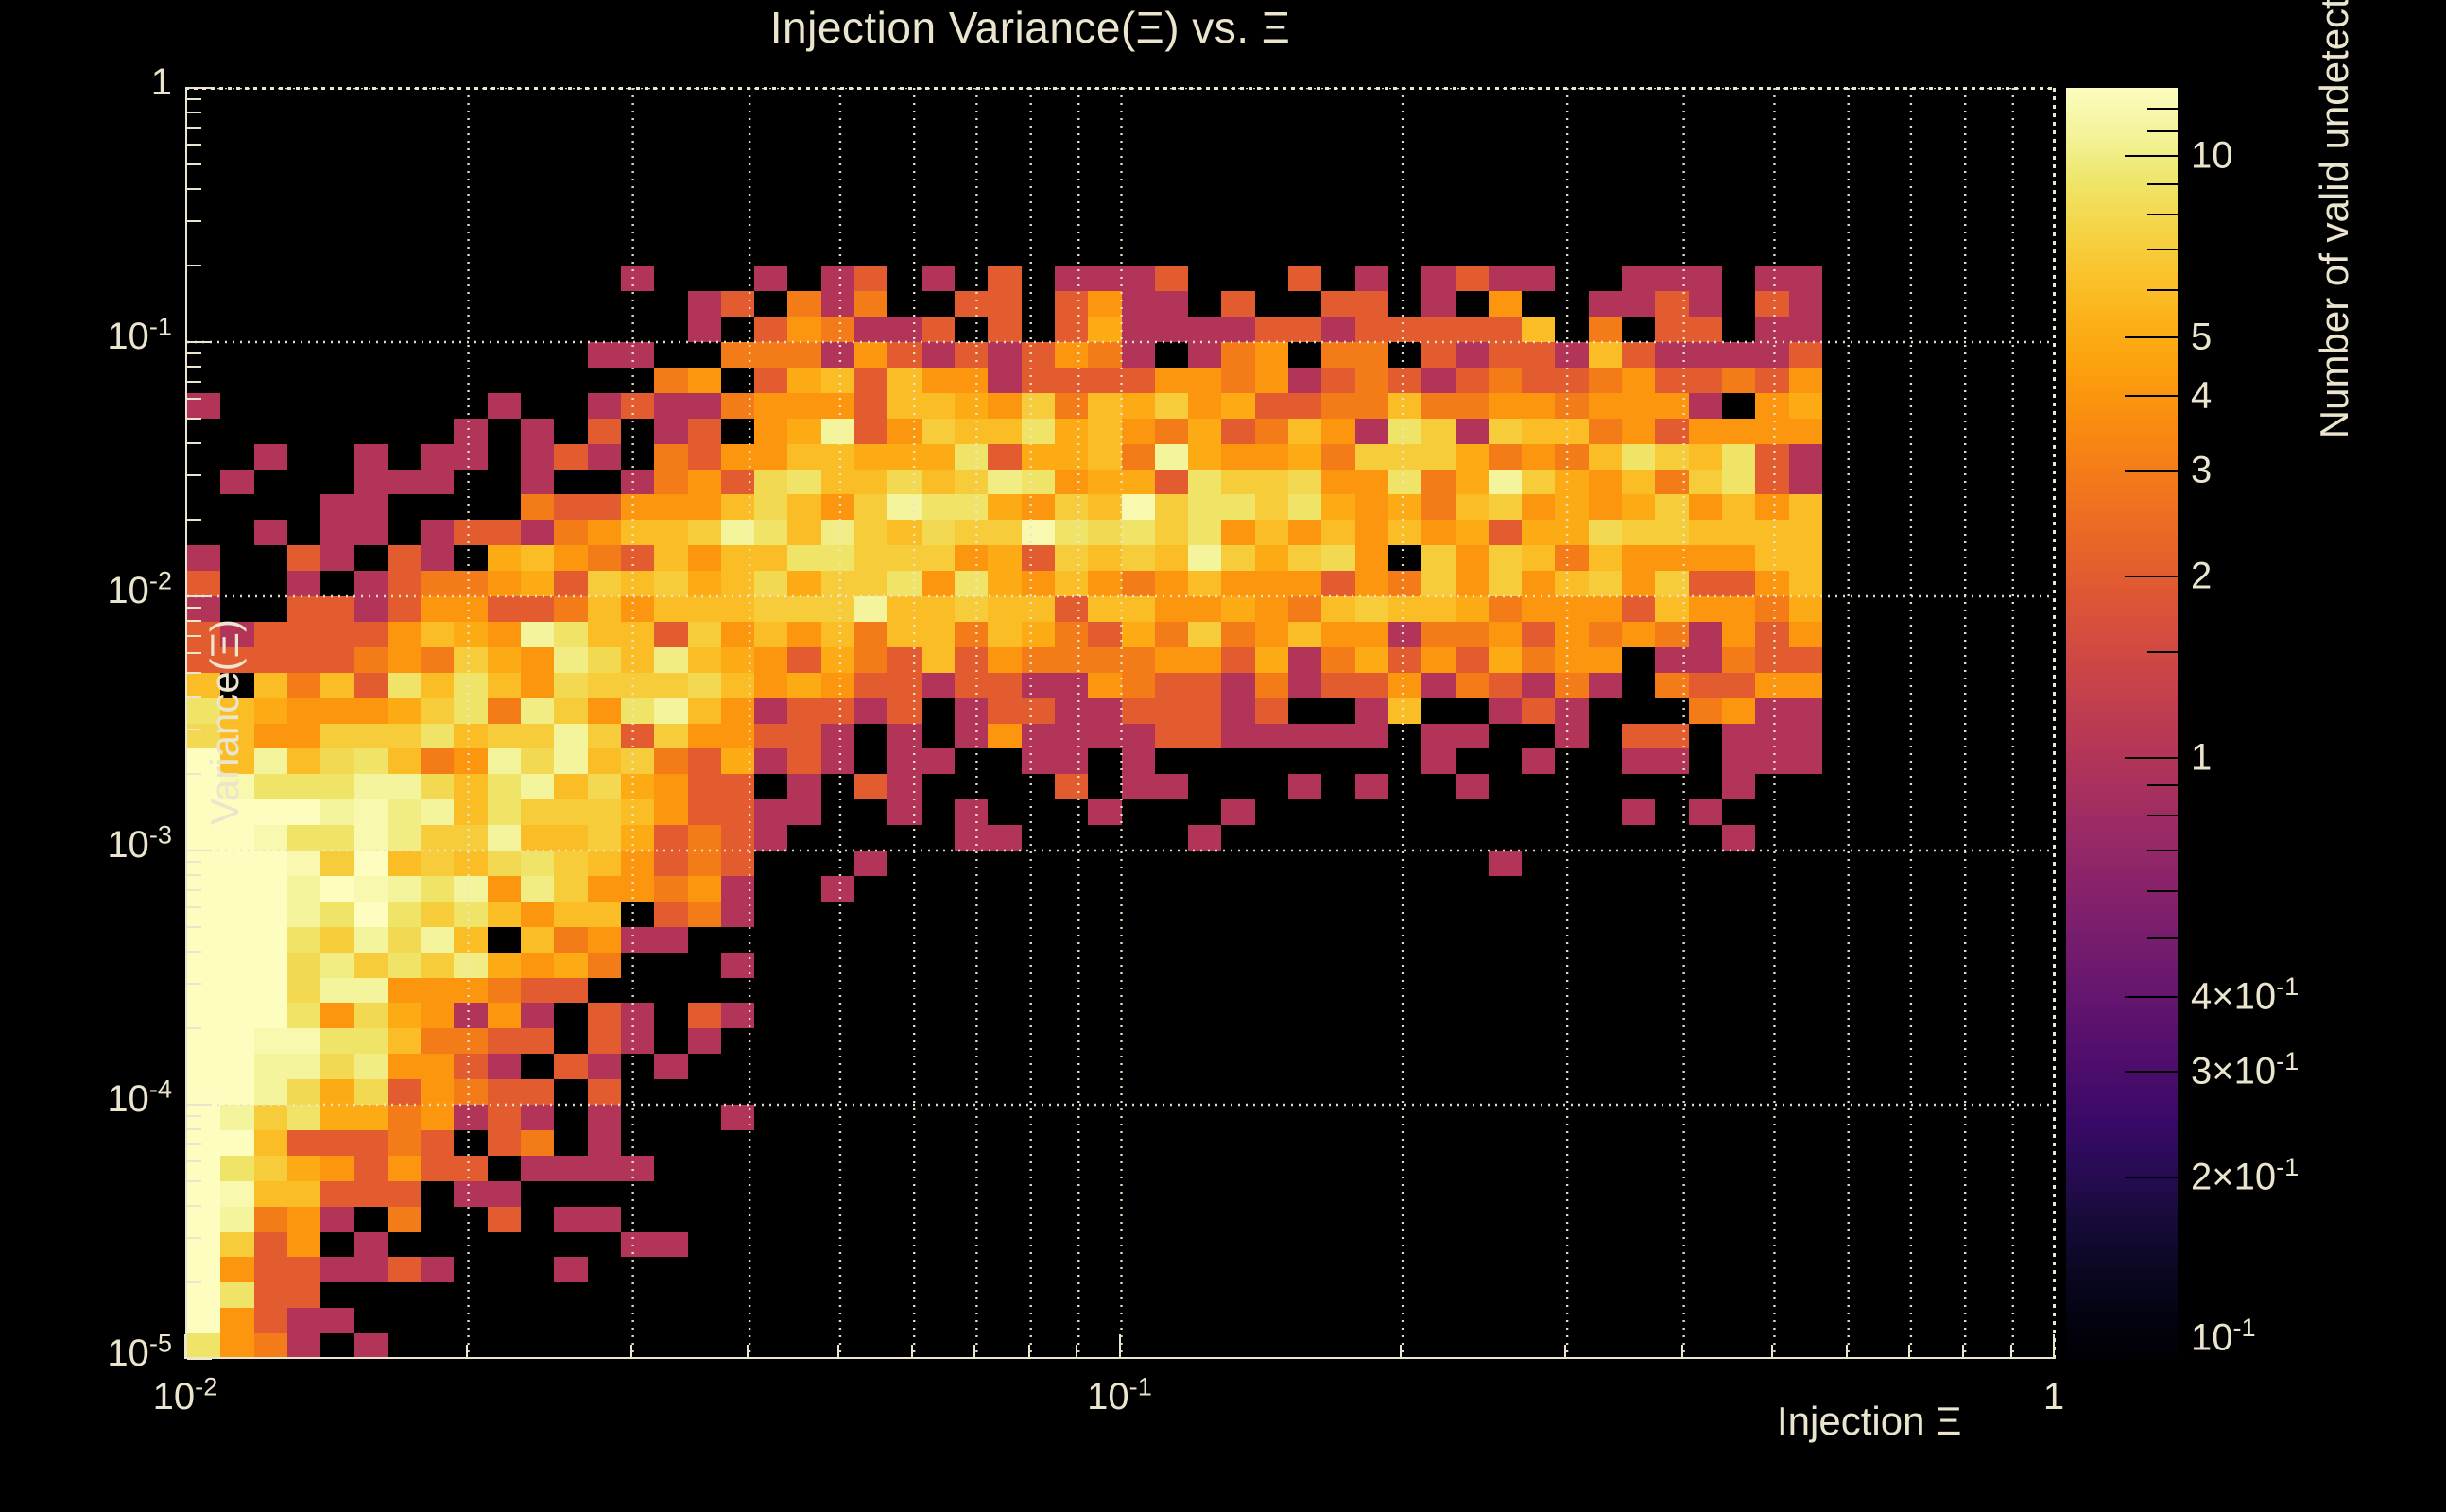  What do you see at coordinates (2334, 219) in the screenshot?
I see `colorbar-title: Number of valid undetected injections` at bounding box center [2334, 219].